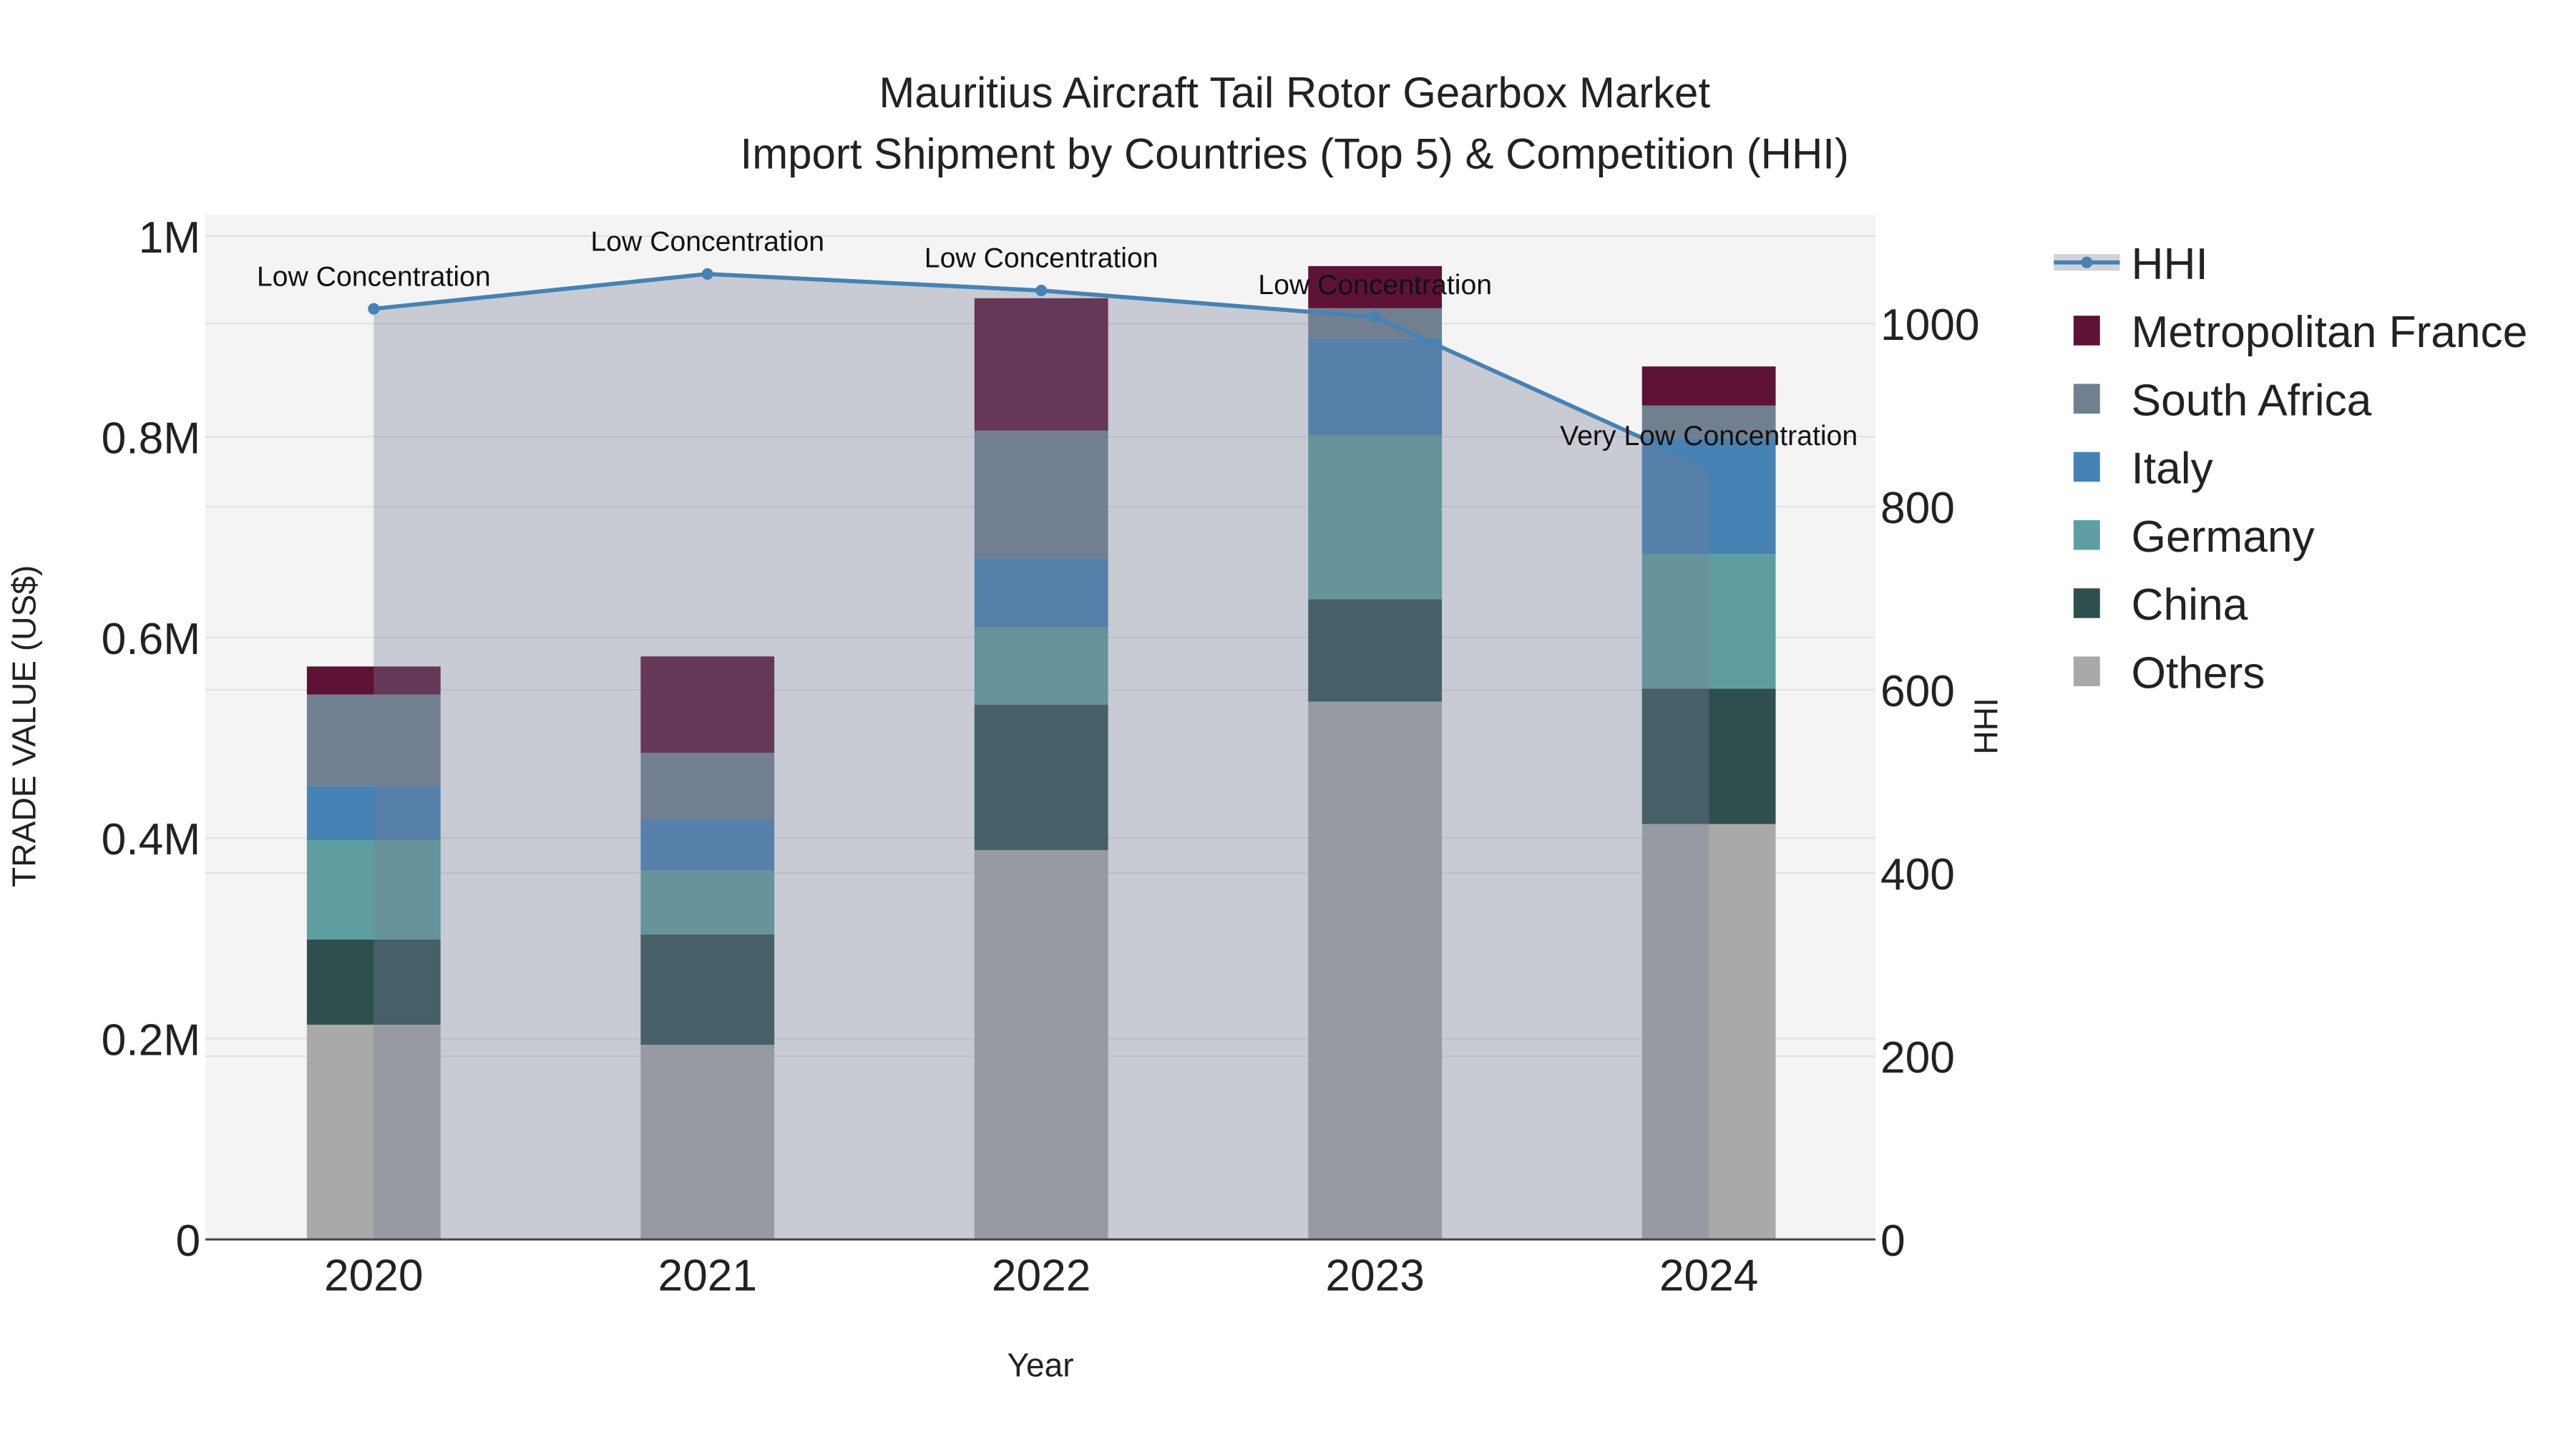  Describe the element at coordinates (1041, 592) in the screenshot. I see `bar-italy-2022` at that location.